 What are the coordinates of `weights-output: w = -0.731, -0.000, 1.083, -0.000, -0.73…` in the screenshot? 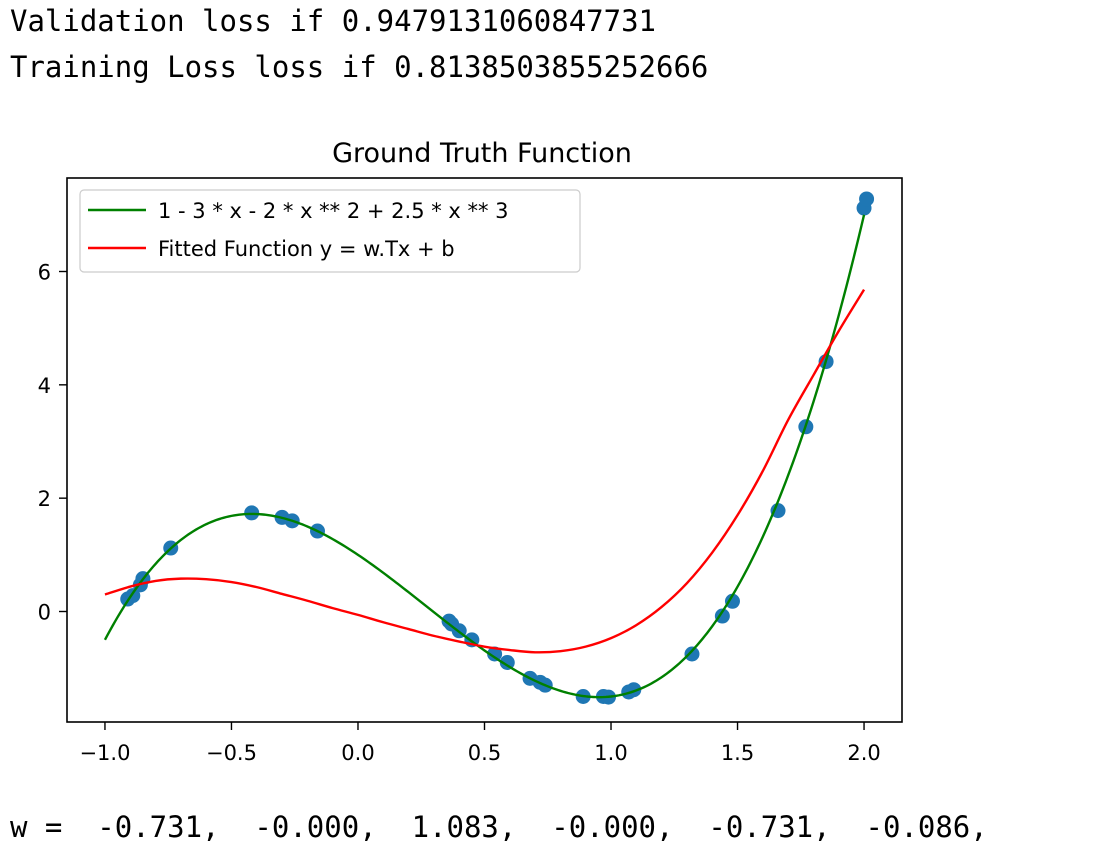 It's located at (499, 827).